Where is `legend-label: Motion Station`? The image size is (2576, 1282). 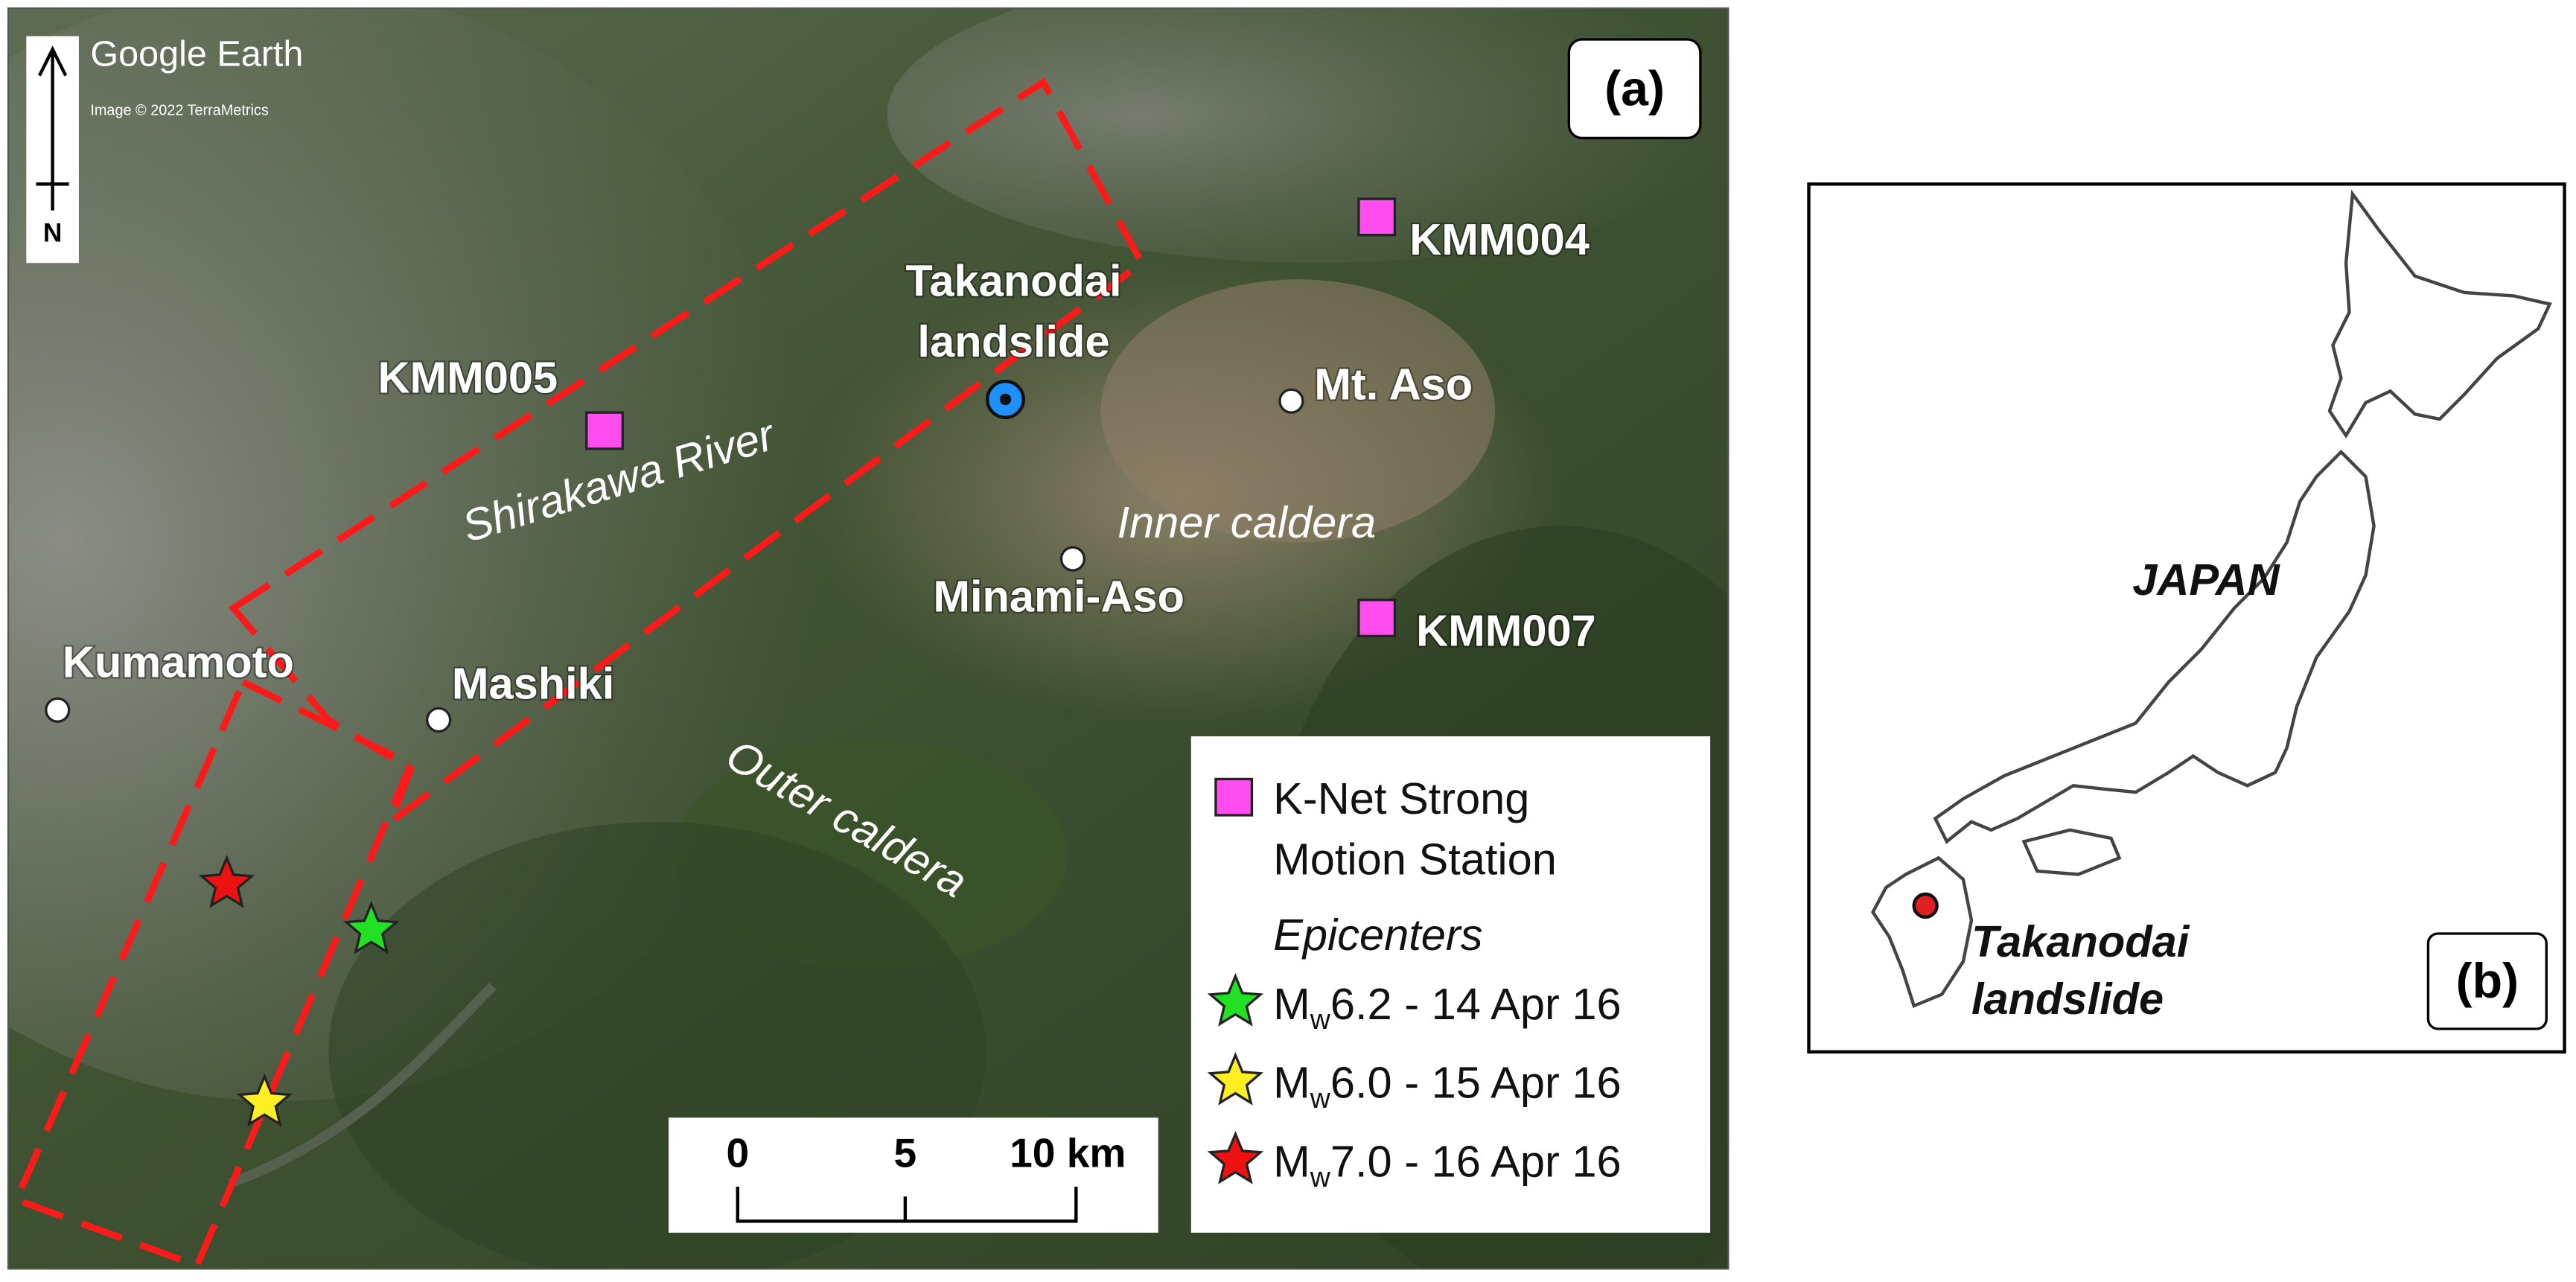 legend-label: Motion Station is located at coordinates (1415, 859).